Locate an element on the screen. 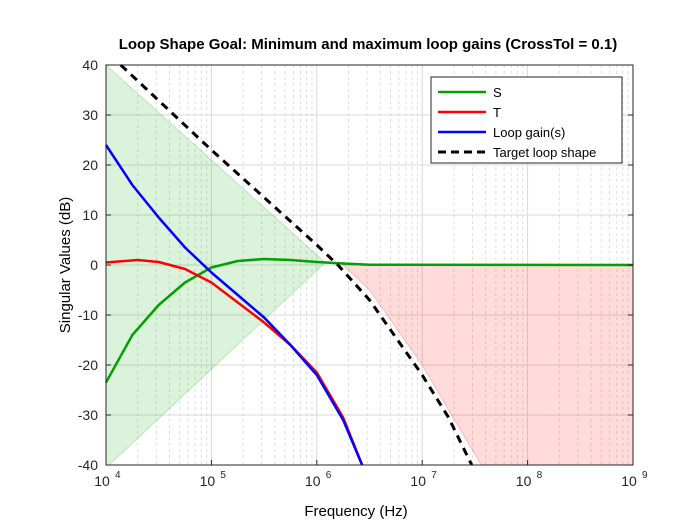  y-tick-label: 40 is located at coordinates (90, 65).